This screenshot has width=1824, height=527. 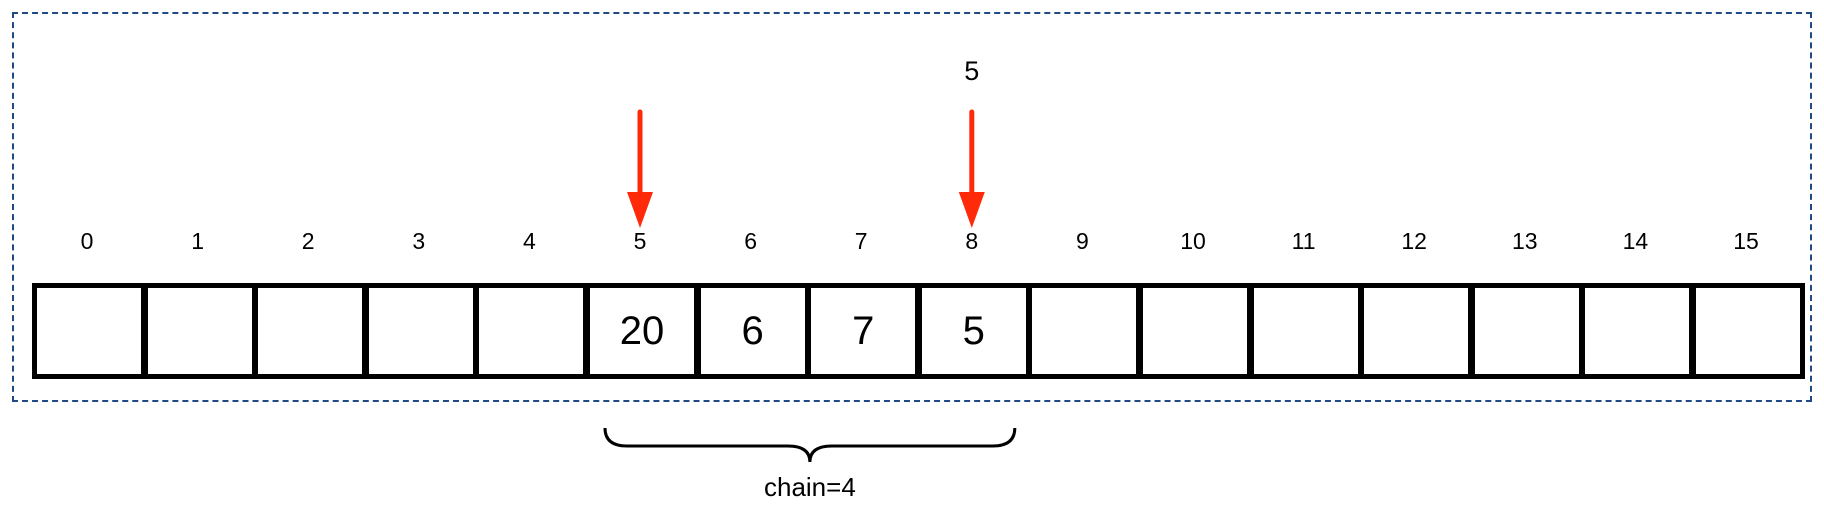 What do you see at coordinates (972, 241) in the screenshot?
I see `index-label-8: 8` at bounding box center [972, 241].